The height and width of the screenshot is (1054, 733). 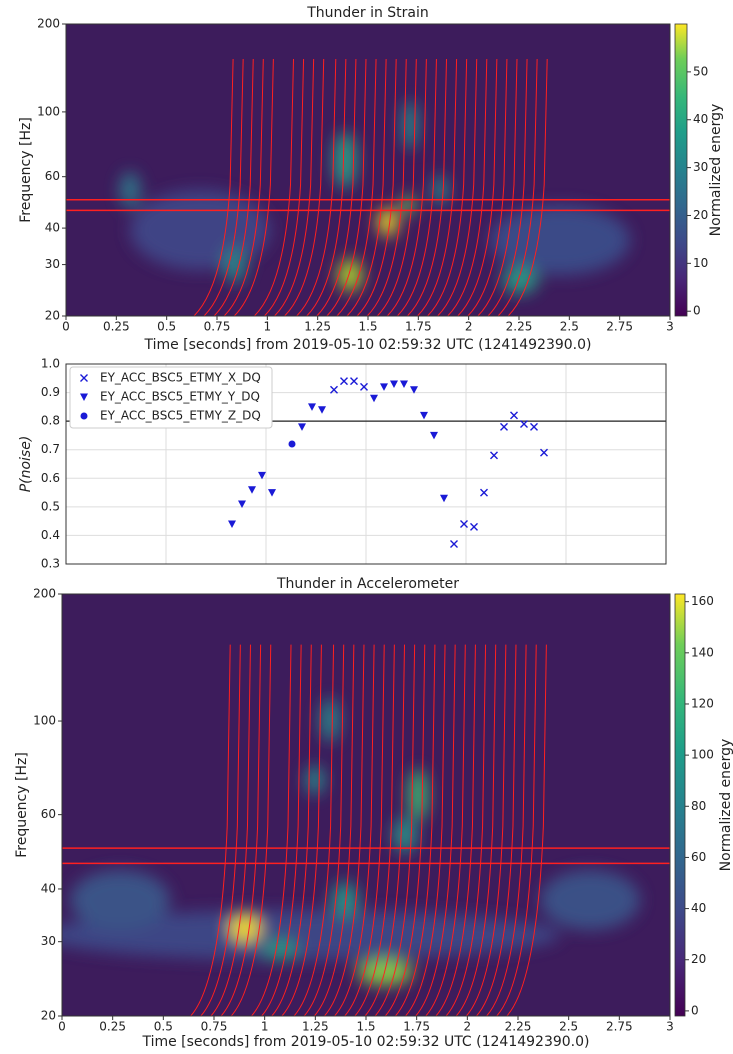 I want to click on x-tick-label: 0.75, so click(x=217, y=327).